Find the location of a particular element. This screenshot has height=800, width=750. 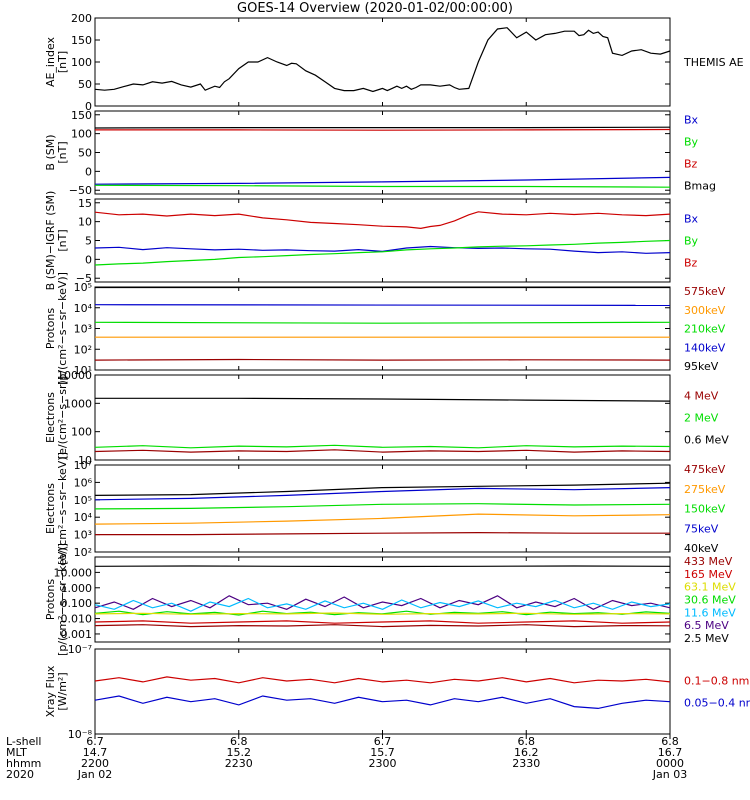

ytick-label-protons_lo: 10² is located at coordinates (83, 349).